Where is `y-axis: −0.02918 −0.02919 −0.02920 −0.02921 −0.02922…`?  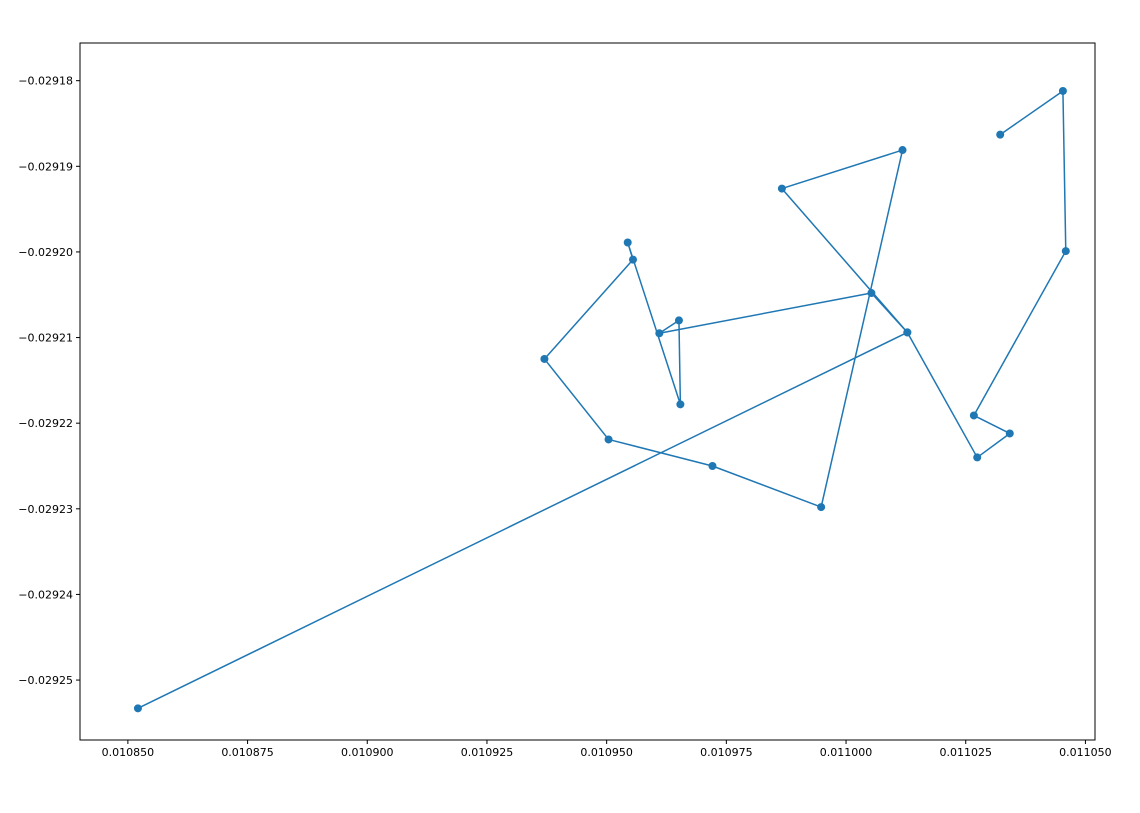 y-axis: −0.02918 −0.02919 −0.02920 −0.02921 −0.02922… is located at coordinates (49, 381).